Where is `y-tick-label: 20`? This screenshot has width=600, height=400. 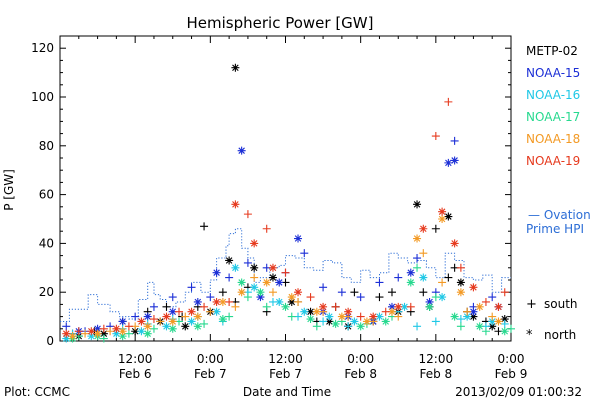
y-tick-label: 20 is located at coordinates (46, 292).